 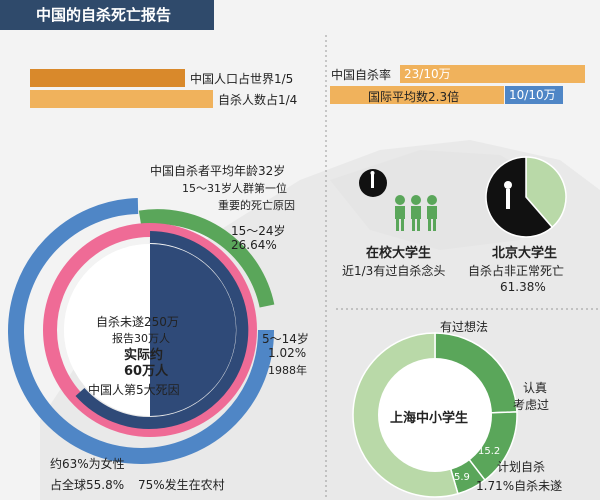 What do you see at coordinates (519, 197) in the screenshot?
I see `pie-slice-suicide` at bounding box center [519, 197].